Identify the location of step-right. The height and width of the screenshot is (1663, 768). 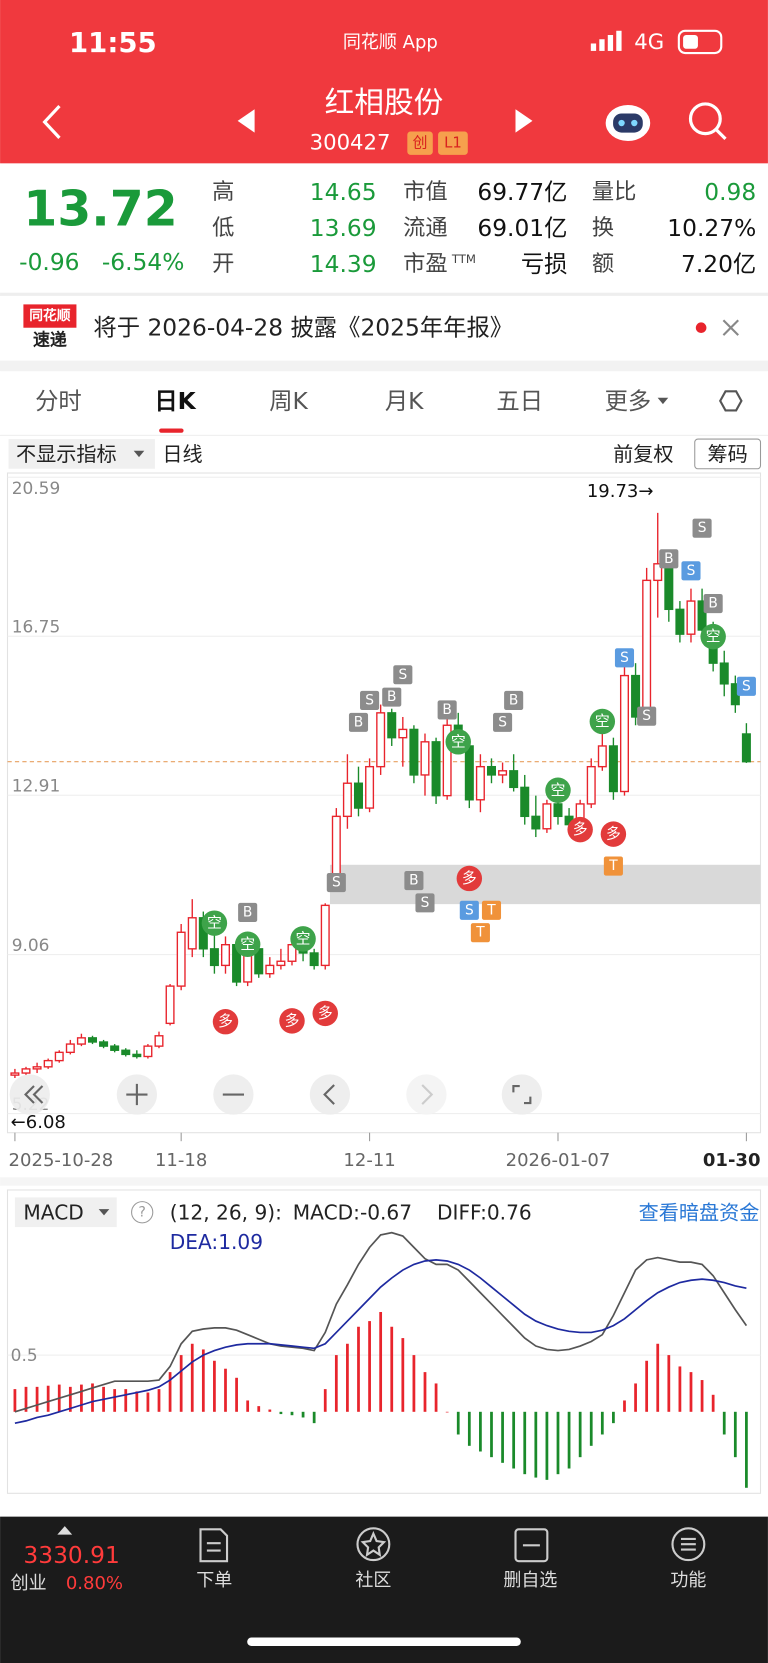
(426, 1094).